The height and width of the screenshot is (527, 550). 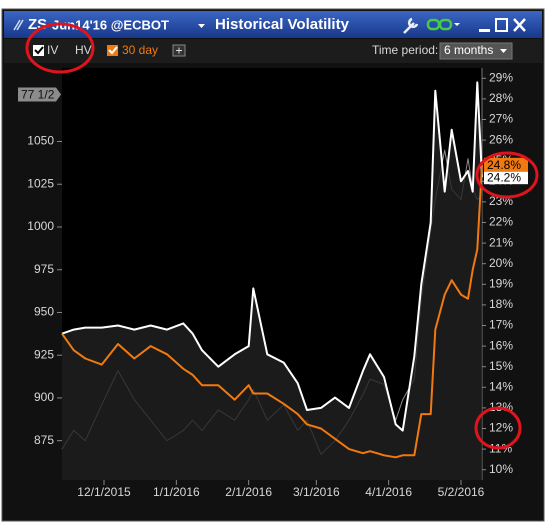 What do you see at coordinates (405, 50) in the screenshot?
I see `period-label: Time period:` at bounding box center [405, 50].